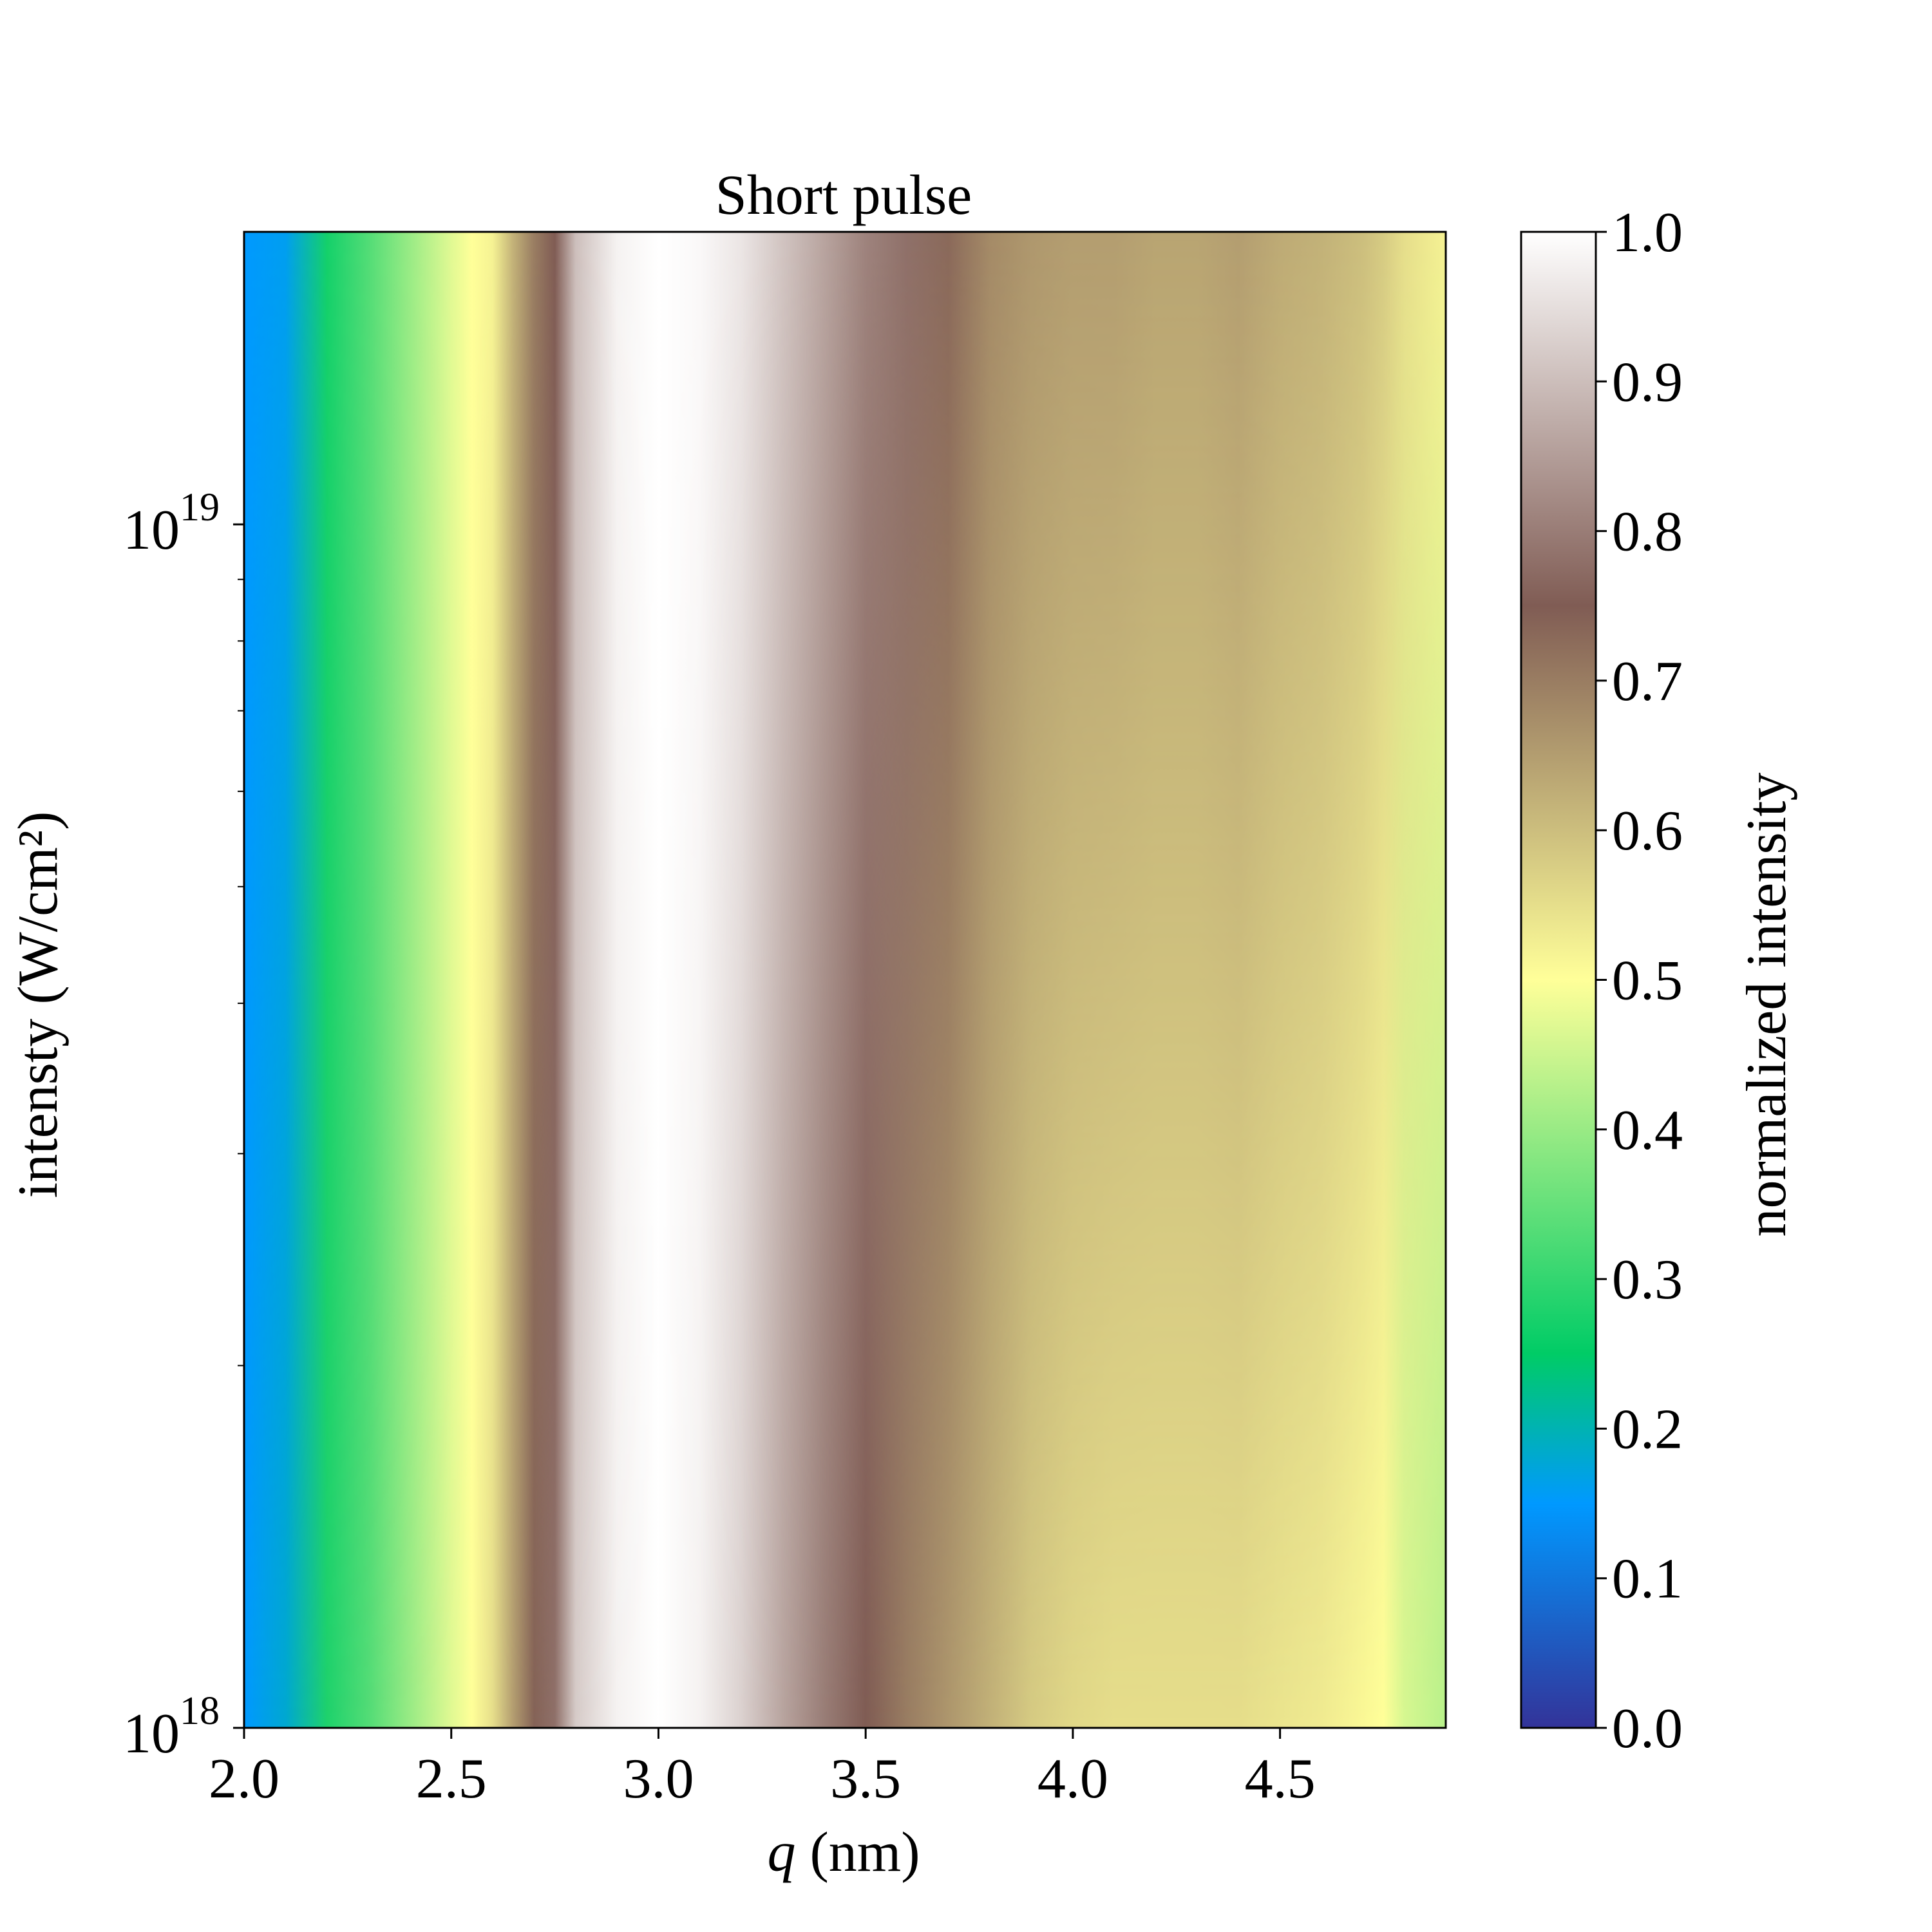 Image resolution: width=1932 pixels, height=1932 pixels. What do you see at coordinates (1647, 1579) in the screenshot?
I see `colorbar-tick-label: 0.1` at bounding box center [1647, 1579].